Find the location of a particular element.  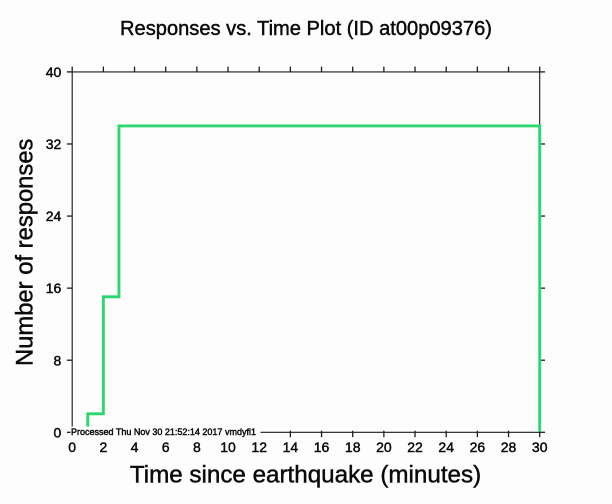

svg-text:Responses vs. Time Plot (ID at: Responses vs. Time Plot (ID at00p09376) is located at coordinates (306, 29).